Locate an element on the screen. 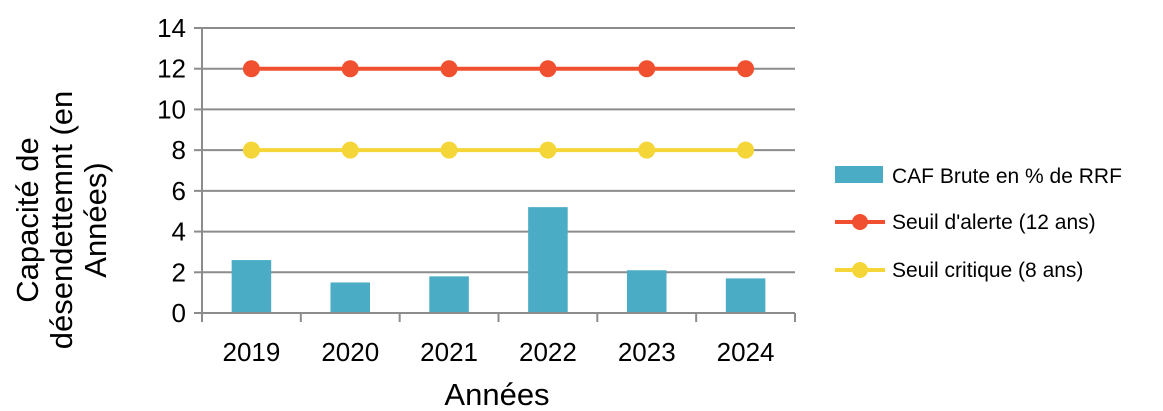  x-tick-label: 2021 is located at coordinates (449, 352).